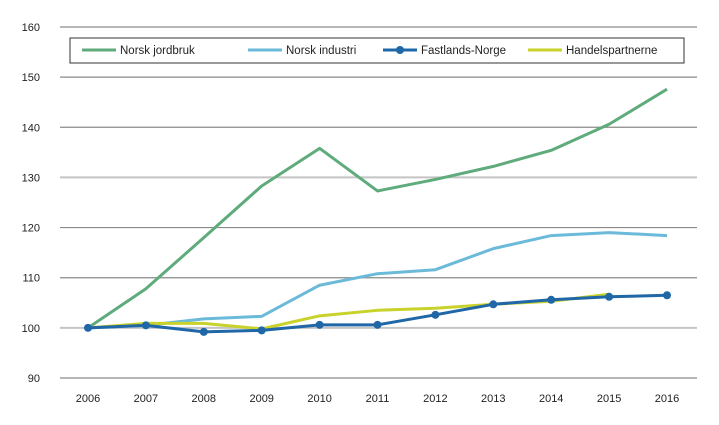 The height and width of the screenshot is (425, 719). I want to click on y-tick-label: 160, so click(31, 28).